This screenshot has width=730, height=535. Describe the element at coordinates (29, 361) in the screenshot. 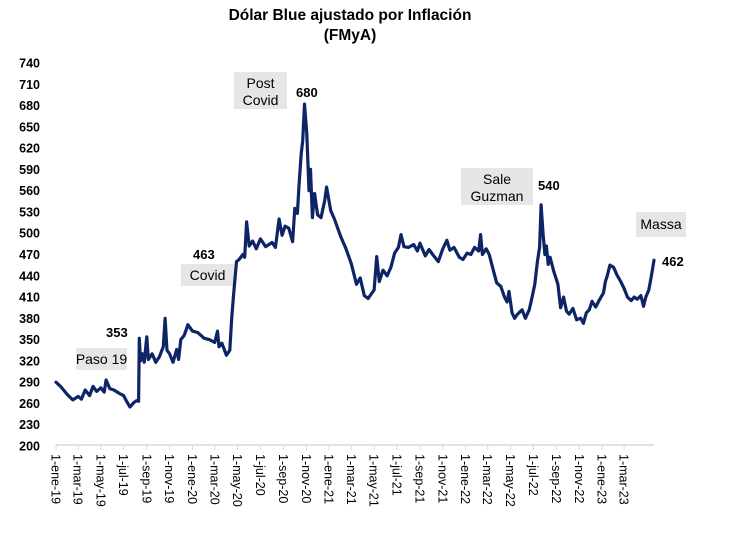

I see `y-tick-label: 320` at that location.